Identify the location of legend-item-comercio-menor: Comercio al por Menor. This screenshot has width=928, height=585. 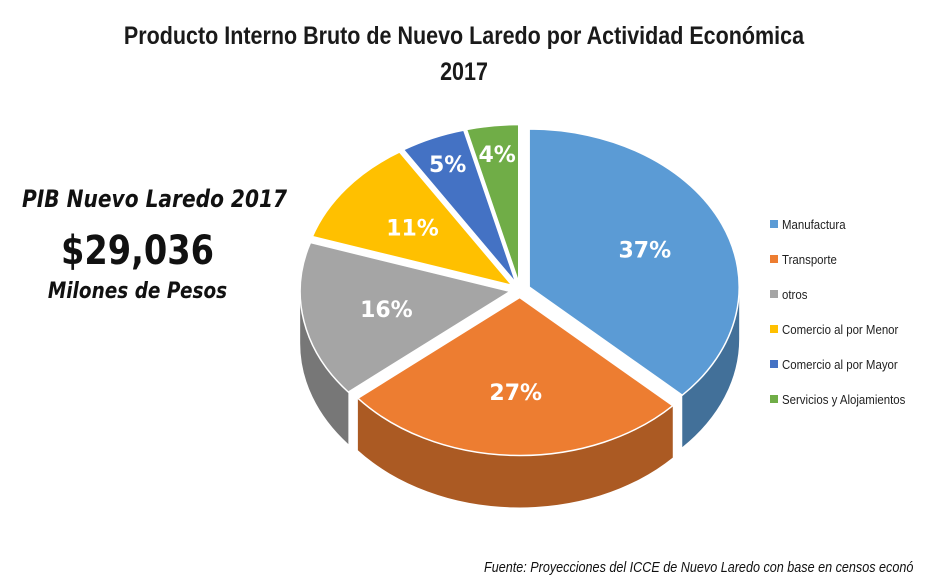
(849, 329).